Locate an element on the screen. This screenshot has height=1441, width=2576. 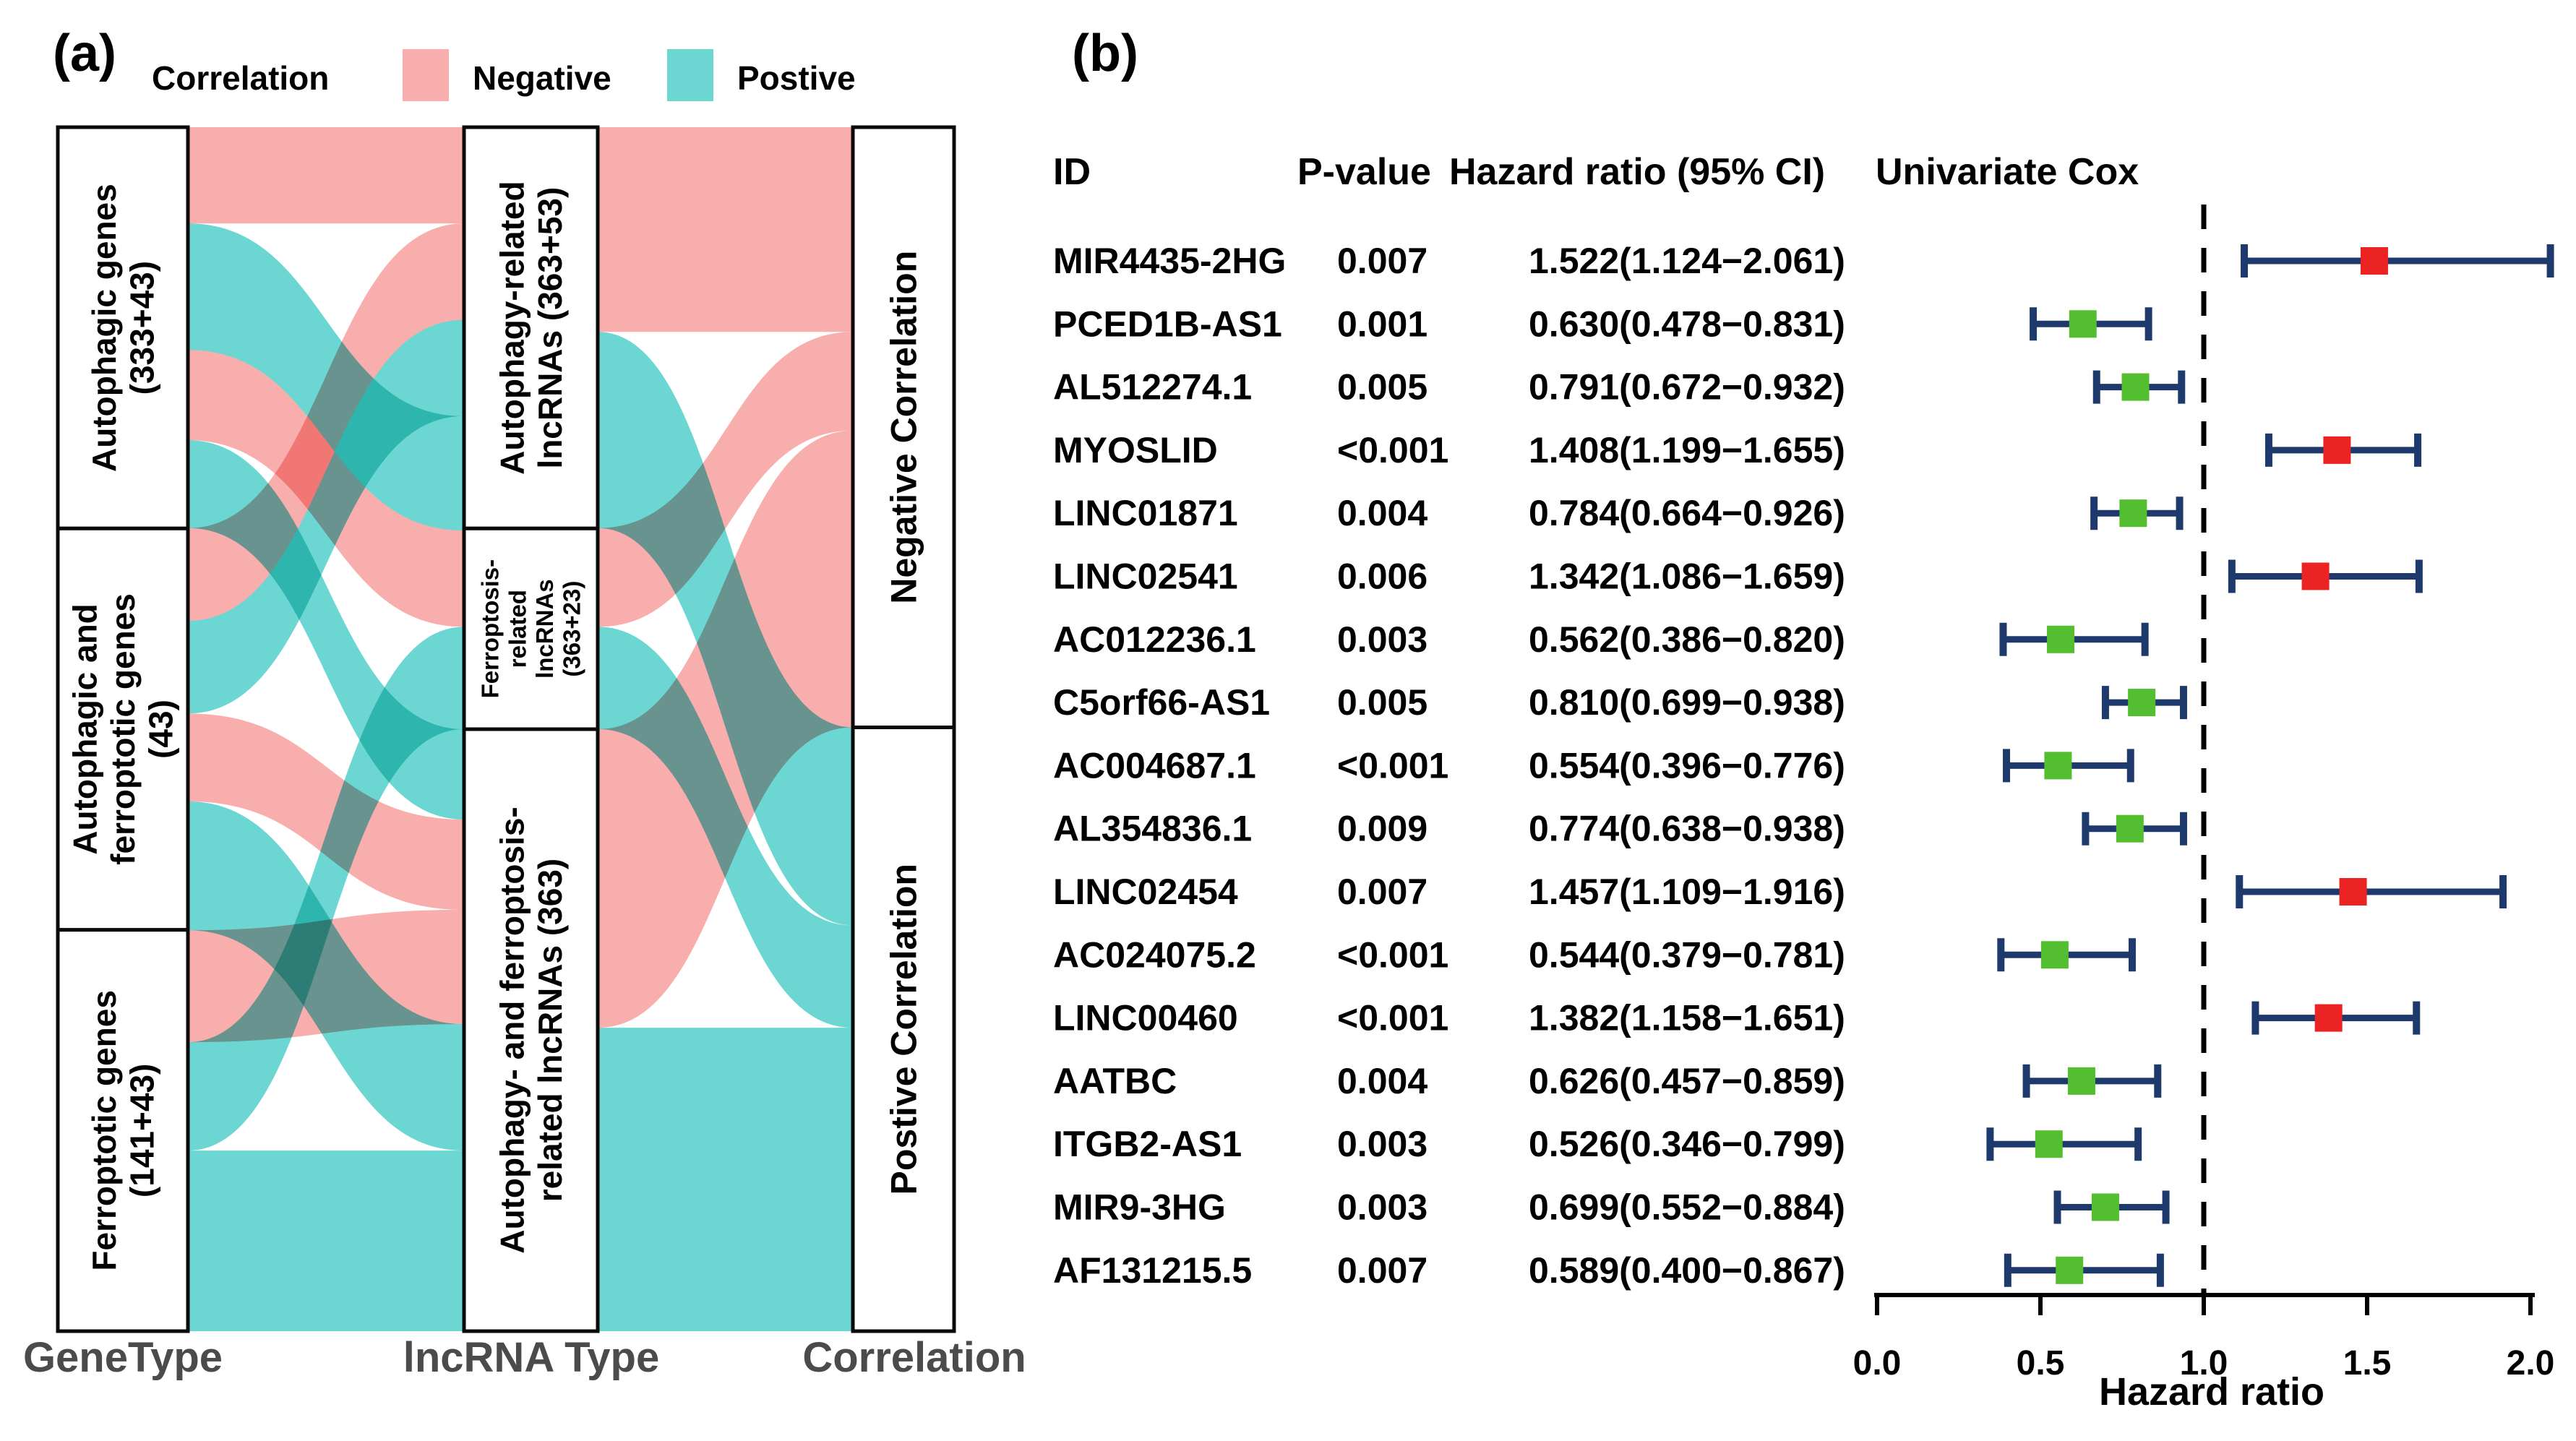
sankey-node-label: Negative Correlation is located at coordinates (904, 427).